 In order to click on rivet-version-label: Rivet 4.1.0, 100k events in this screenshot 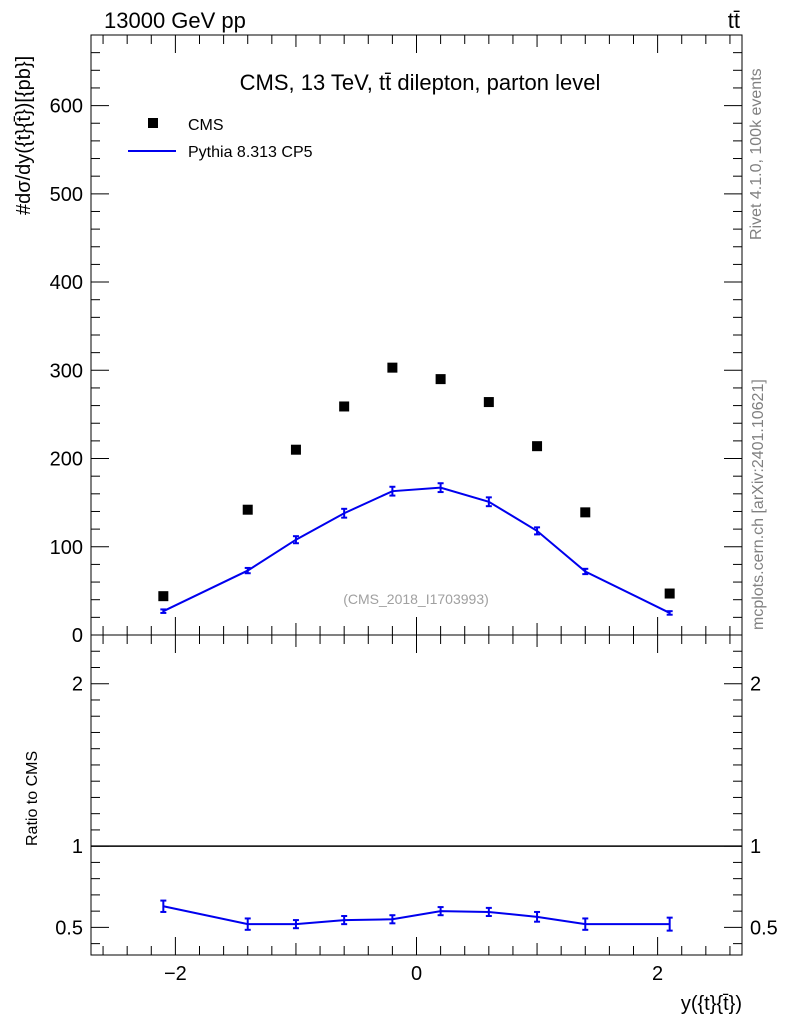, I will do `click(756, 154)`.